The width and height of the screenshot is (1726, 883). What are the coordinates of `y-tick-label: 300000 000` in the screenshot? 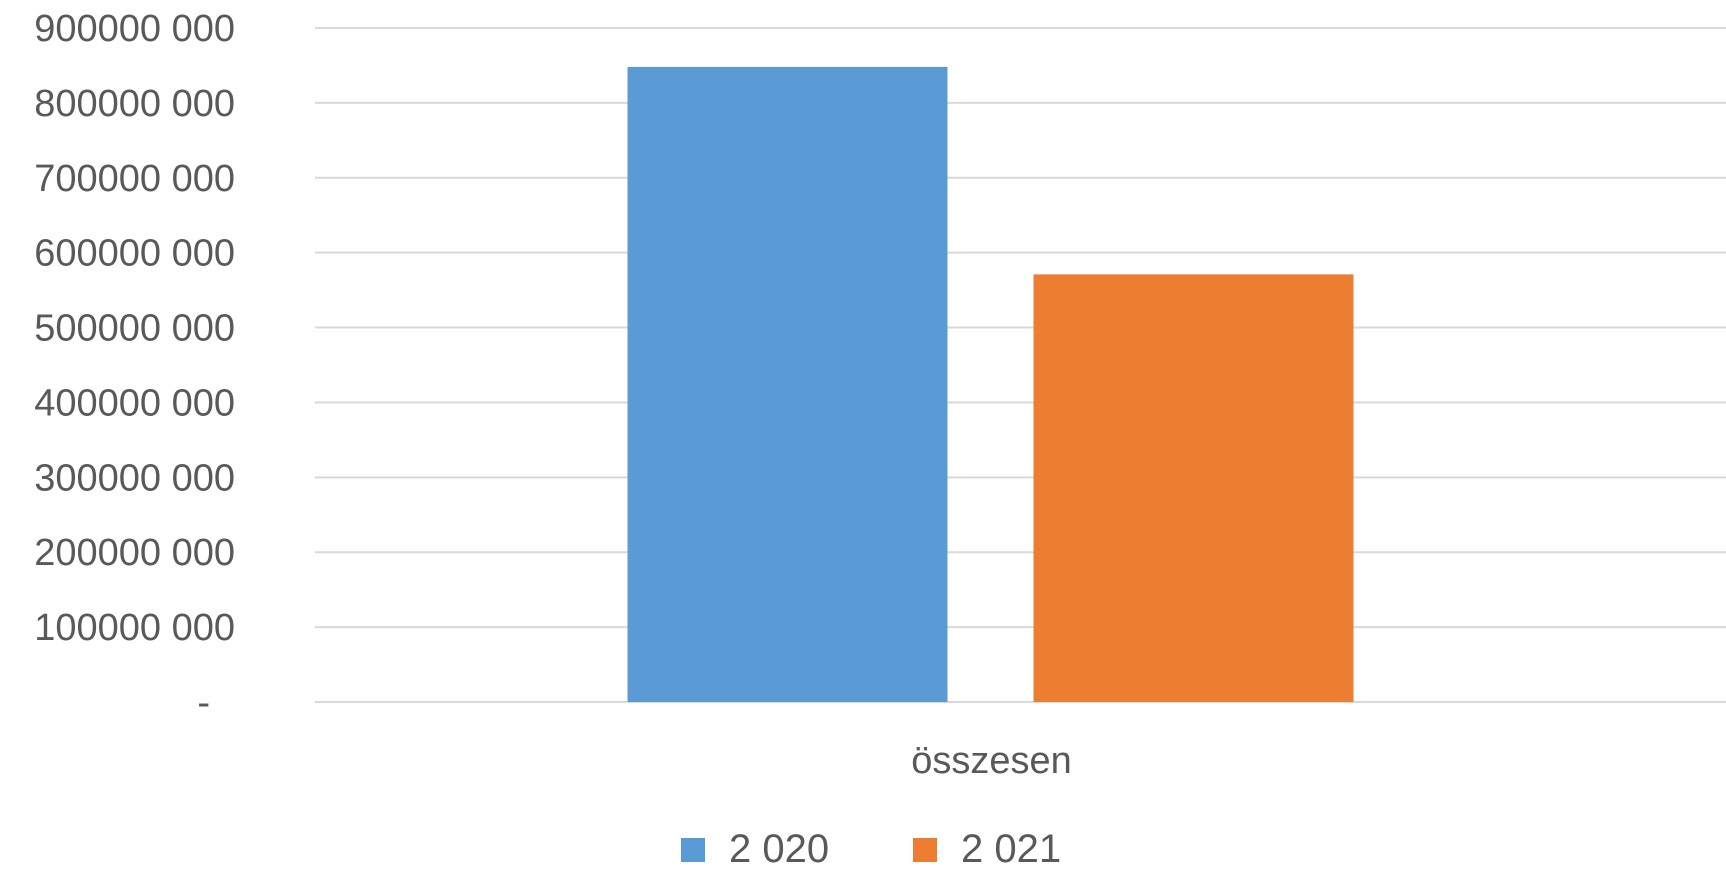 It's located at (134, 478).